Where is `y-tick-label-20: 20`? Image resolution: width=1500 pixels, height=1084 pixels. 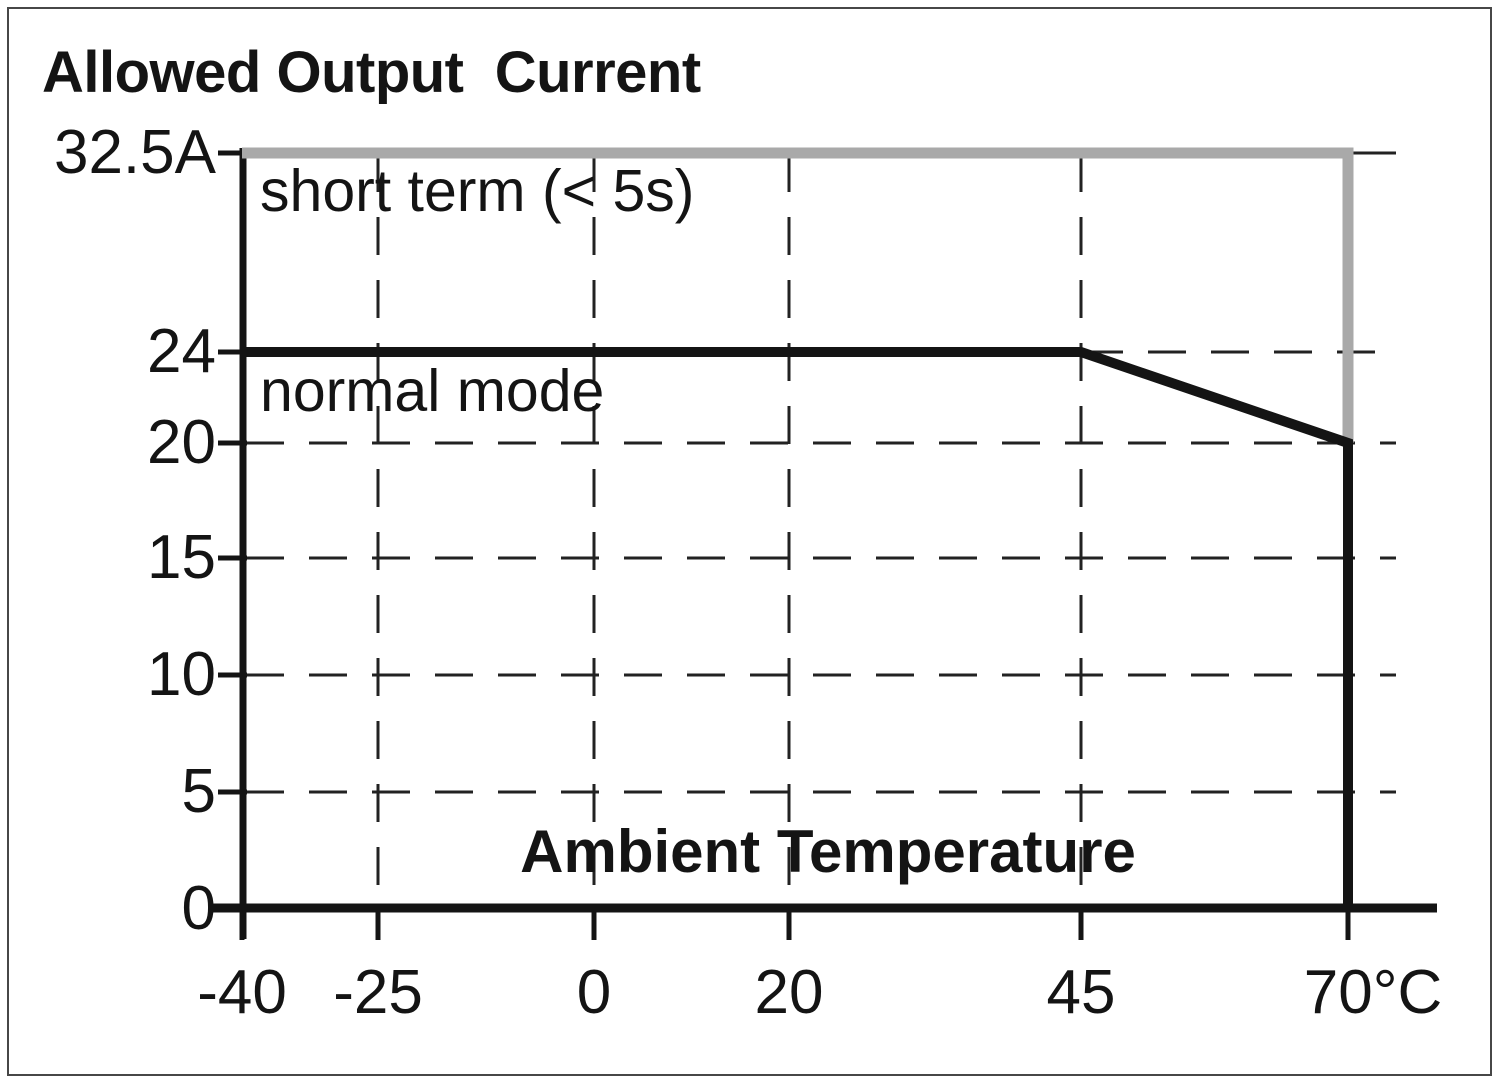
y-tick-label-20: 20 is located at coordinates (181, 442).